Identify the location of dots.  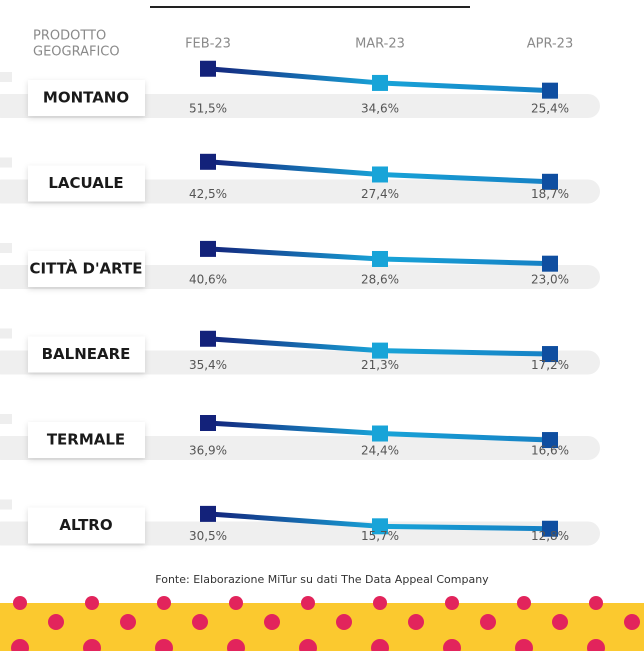
(325, 623).